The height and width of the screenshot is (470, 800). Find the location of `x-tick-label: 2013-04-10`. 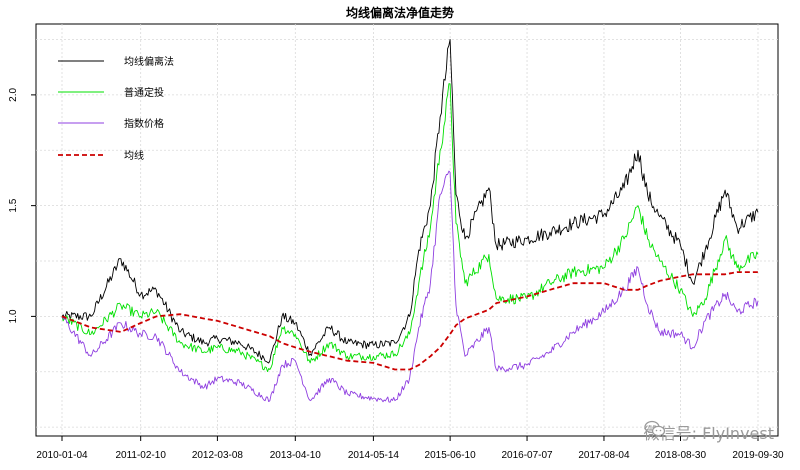

x-tick-label: 2013-04-10 is located at coordinates (296, 455).